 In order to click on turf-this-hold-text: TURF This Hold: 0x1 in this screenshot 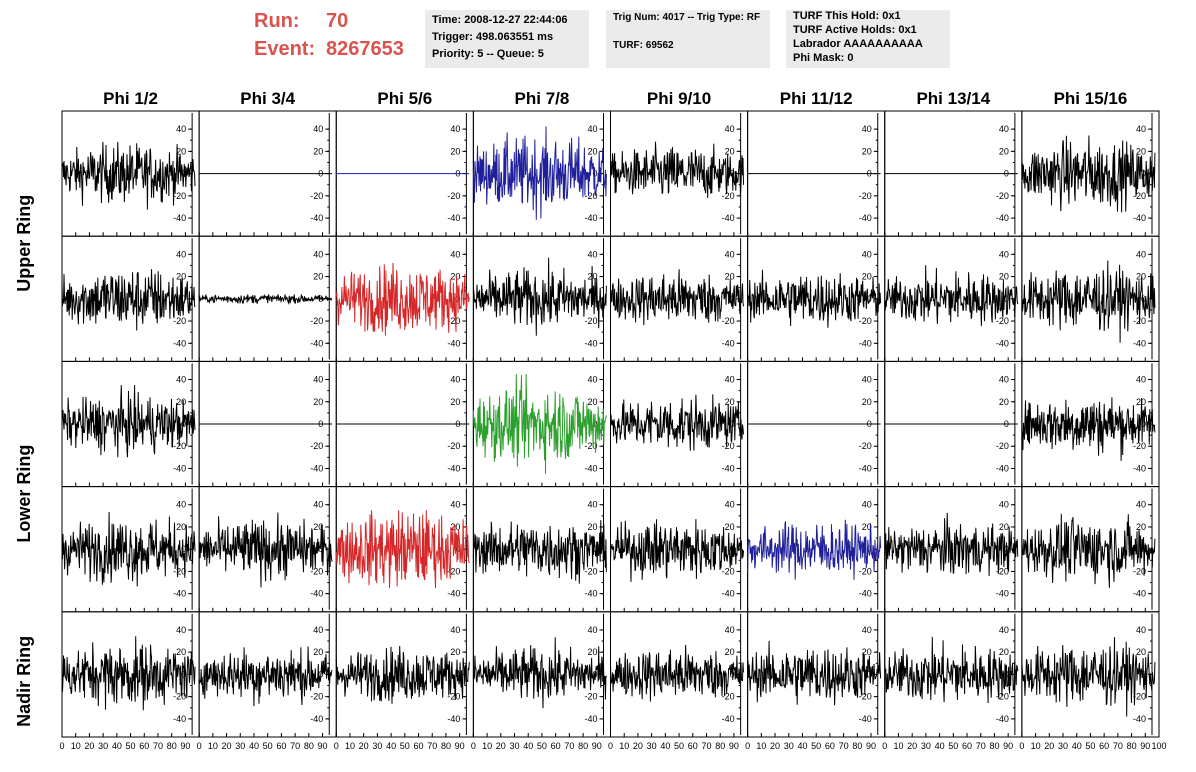, I will do `click(847, 16)`.